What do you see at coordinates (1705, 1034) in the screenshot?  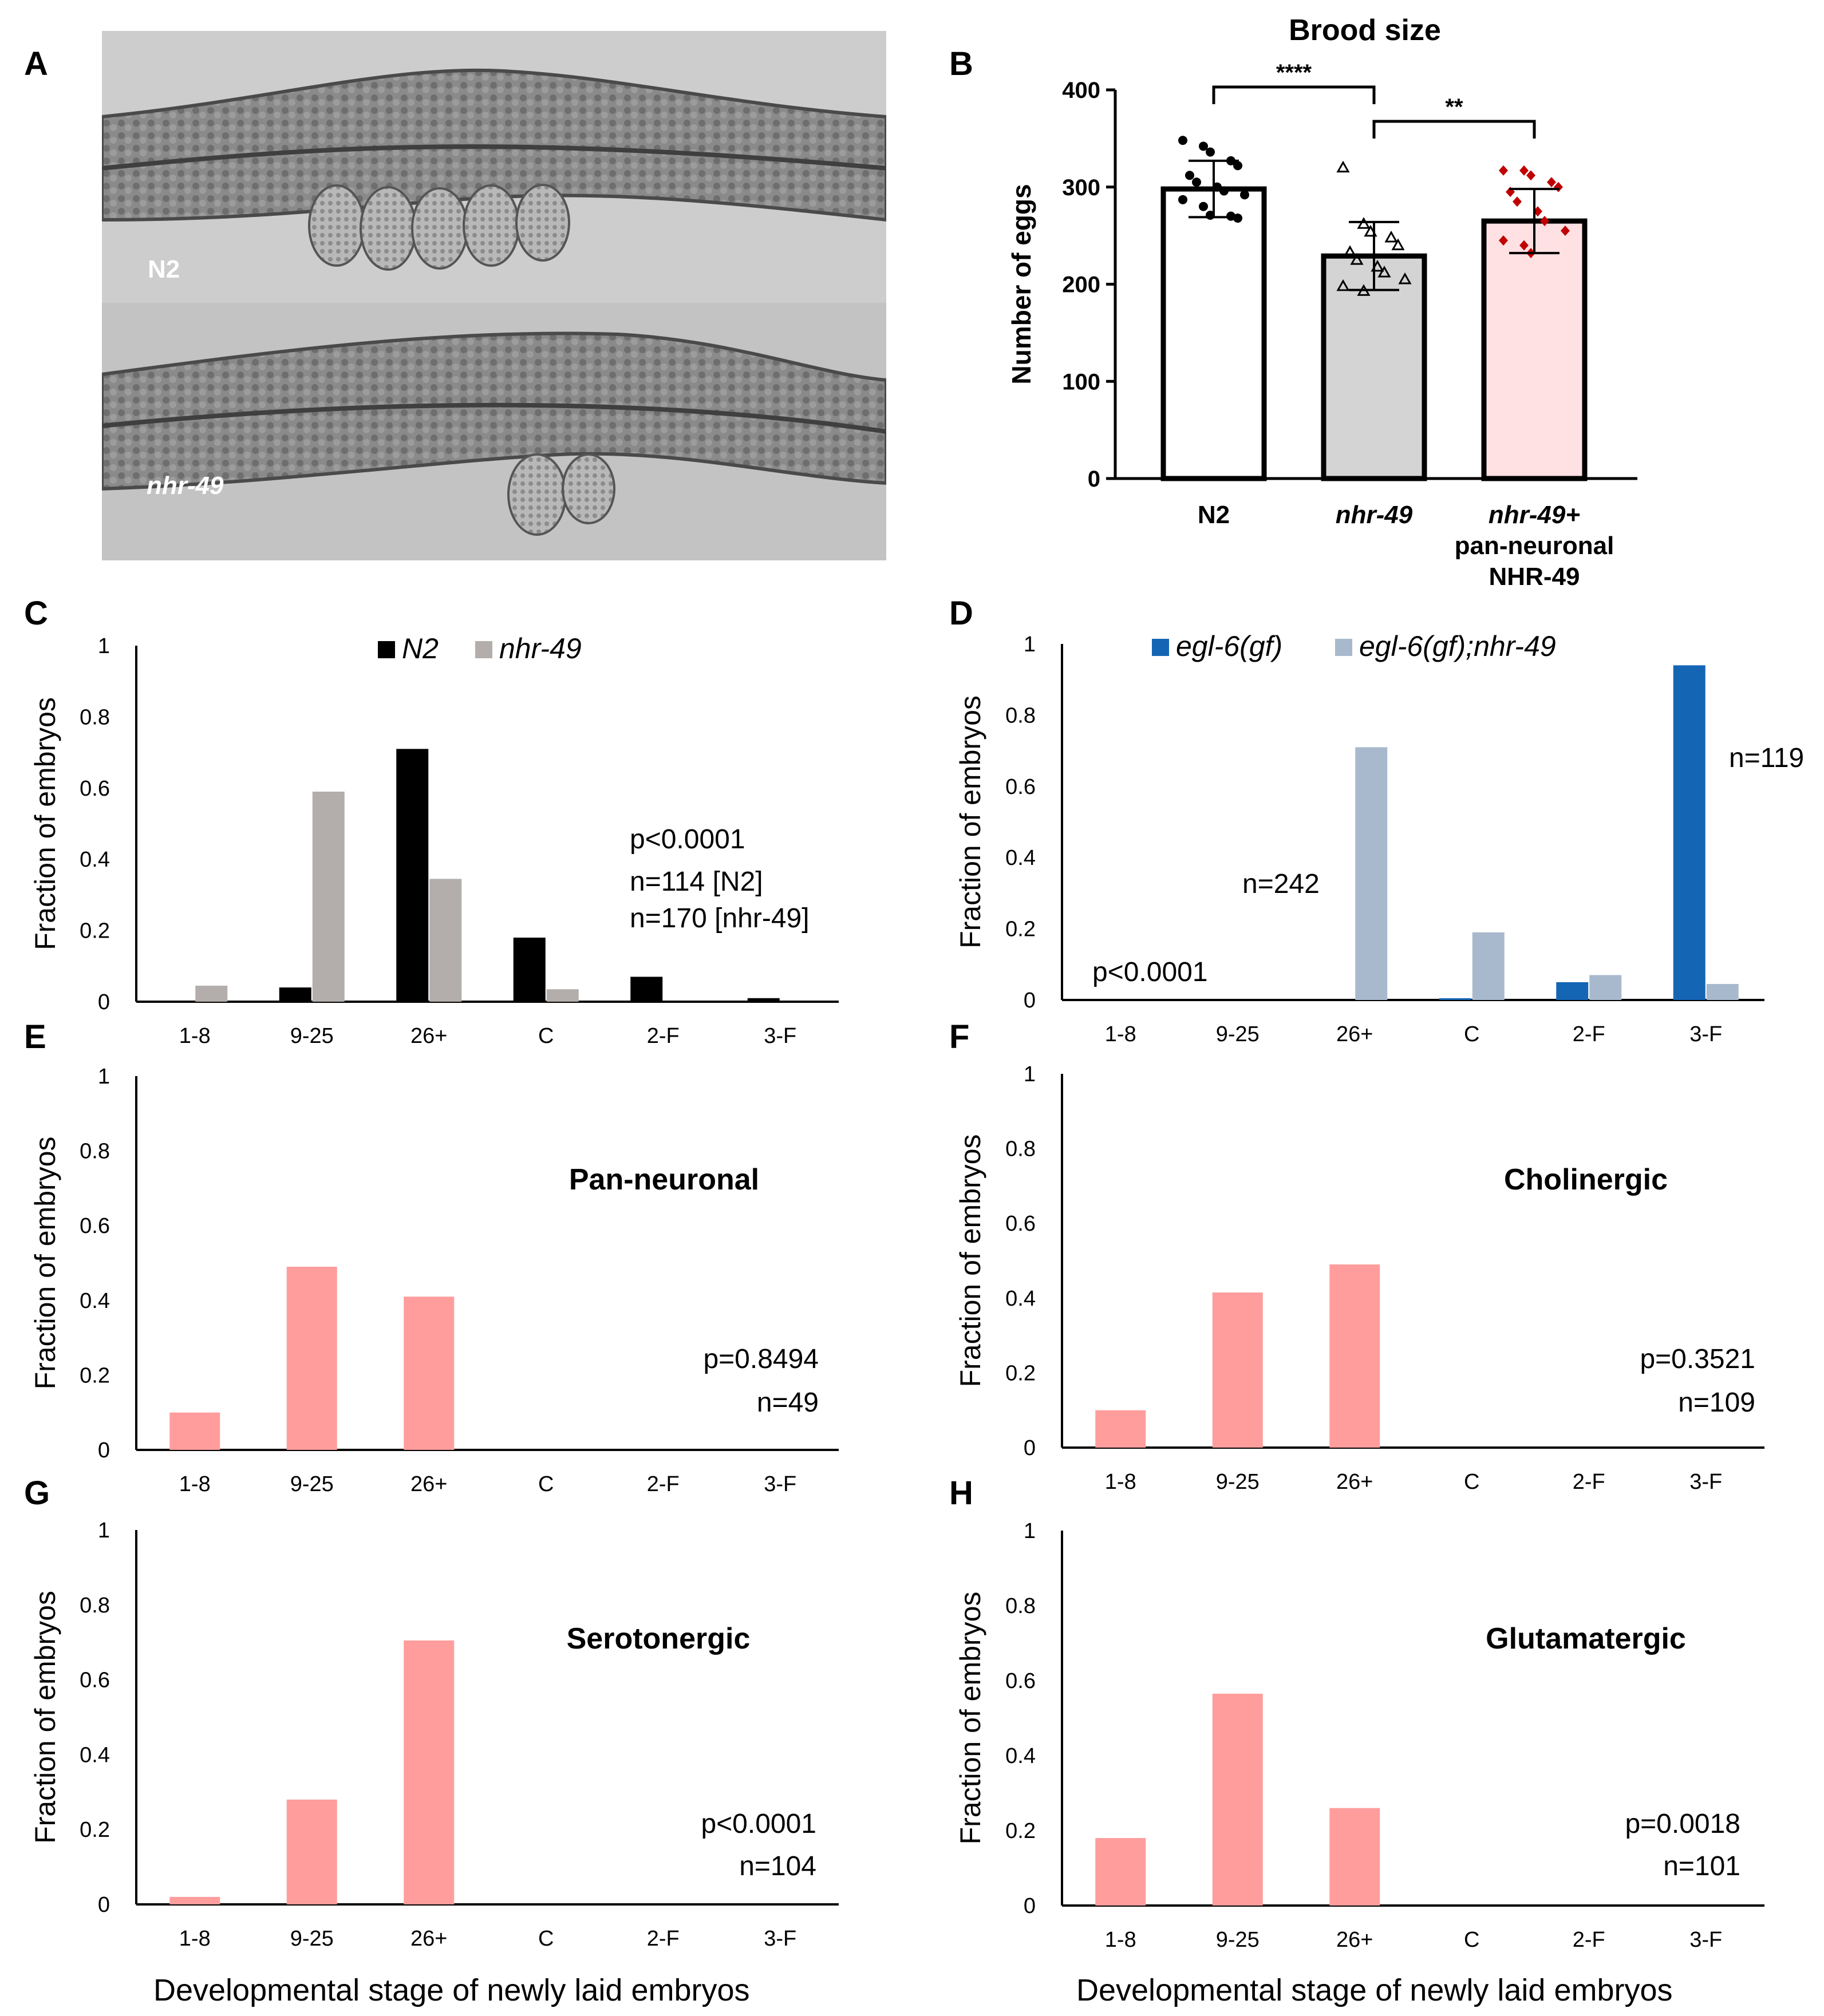 I see `chart-d-xtick-label: 3-F` at bounding box center [1705, 1034].